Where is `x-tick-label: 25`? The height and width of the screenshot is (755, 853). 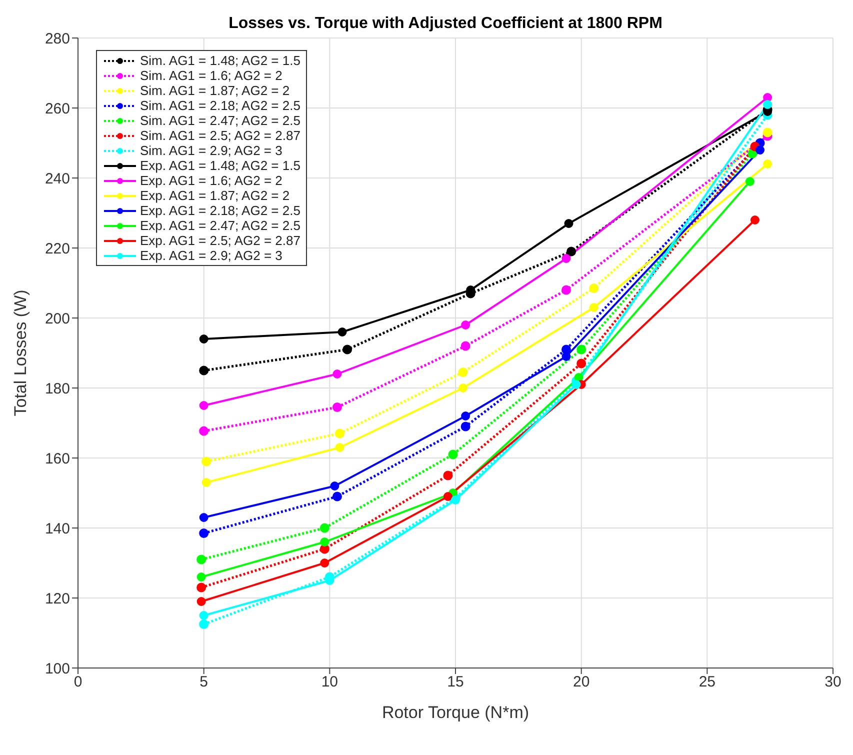 x-tick-label: 25 is located at coordinates (707, 682).